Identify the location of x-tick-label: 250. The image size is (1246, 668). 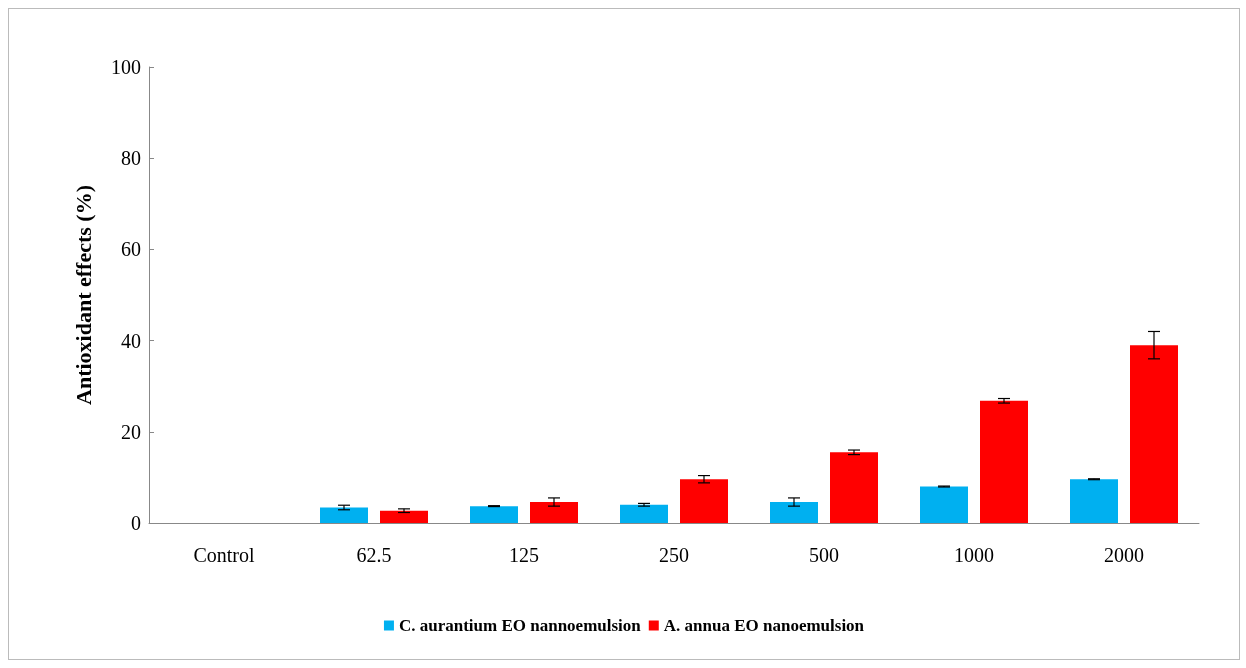
(674, 555).